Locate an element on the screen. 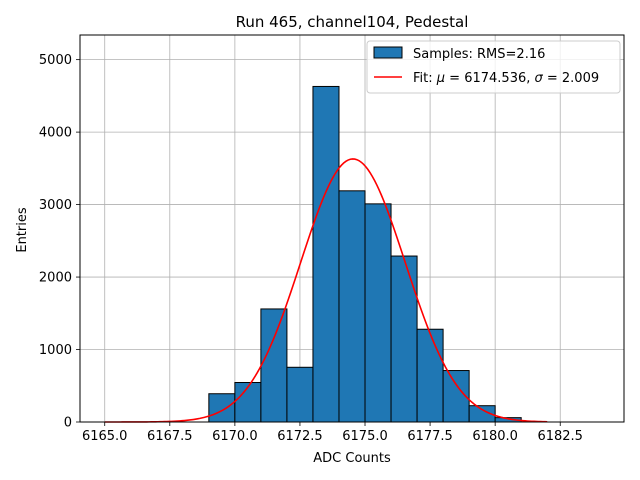 The height and width of the screenshot is (480, 640). x-tick-label: 6172.5 is located at coordinates (300, 436).